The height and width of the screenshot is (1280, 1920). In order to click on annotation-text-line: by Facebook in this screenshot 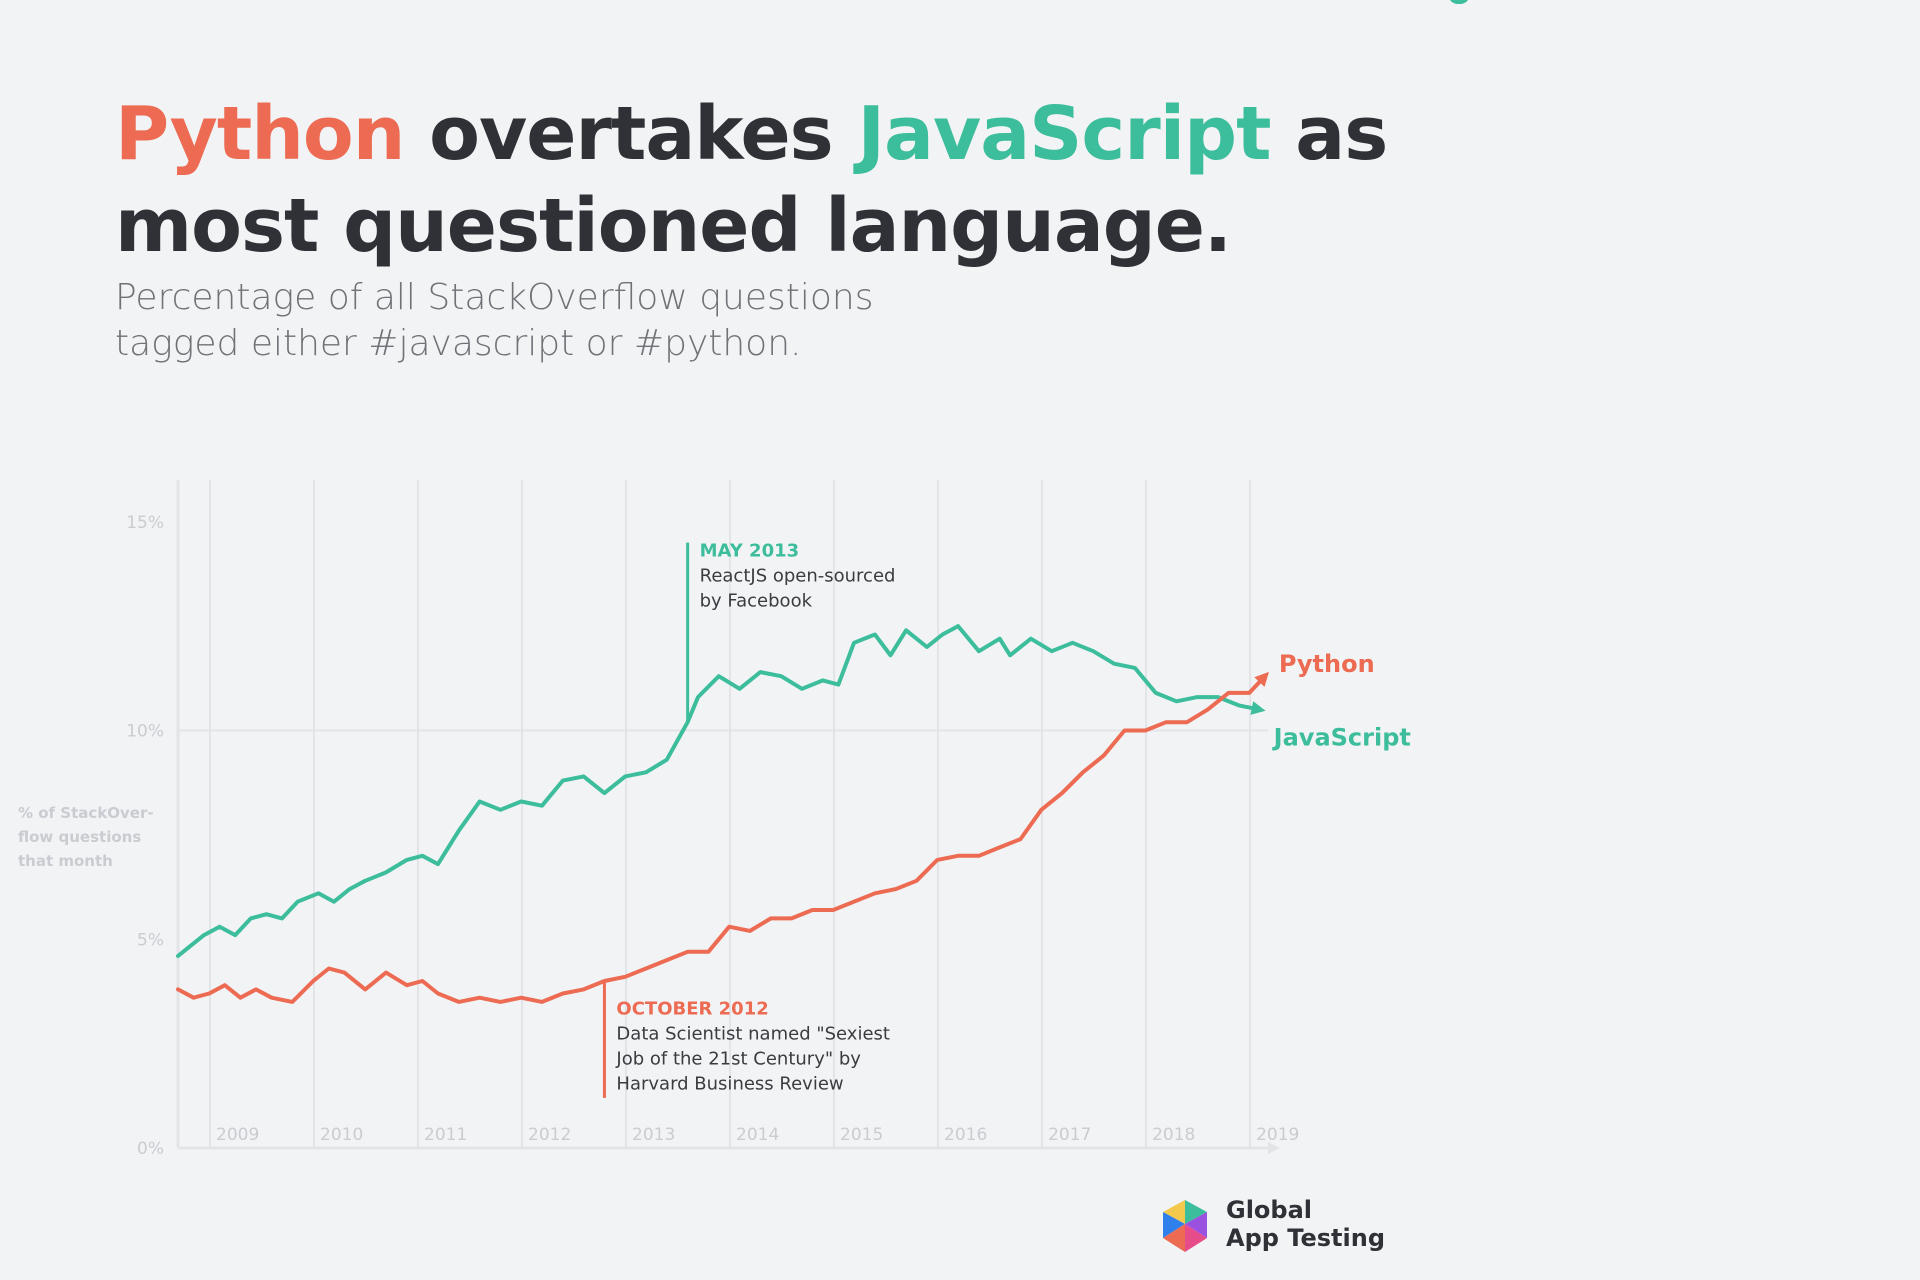, I will do `click(756, 601)`.